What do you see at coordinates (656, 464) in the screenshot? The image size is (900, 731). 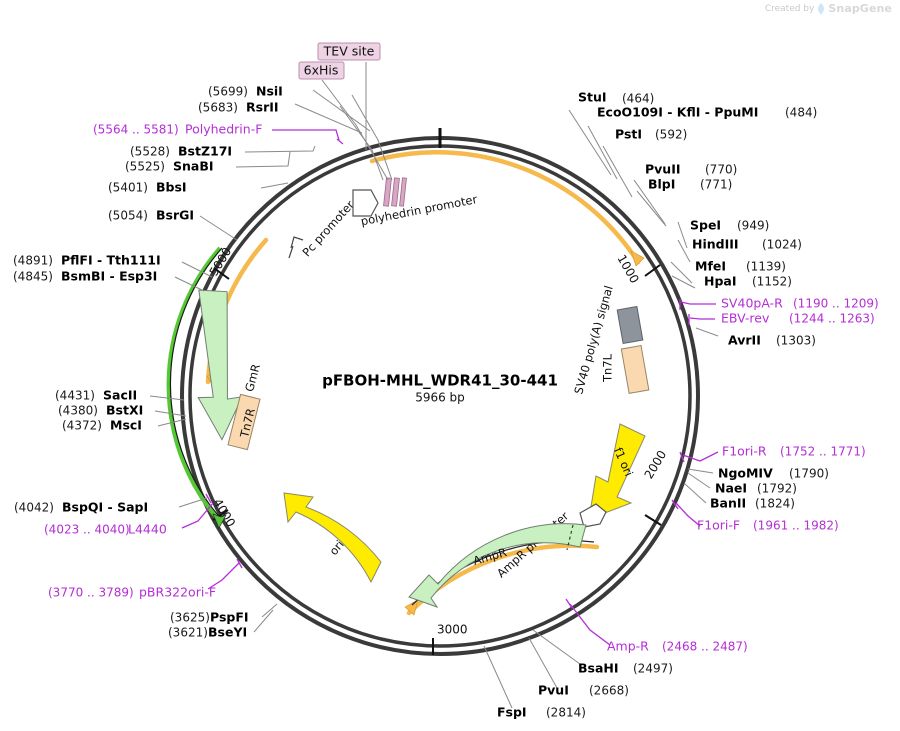 I see `tick-label-2000: 2000` at bounding box center [656, 464].